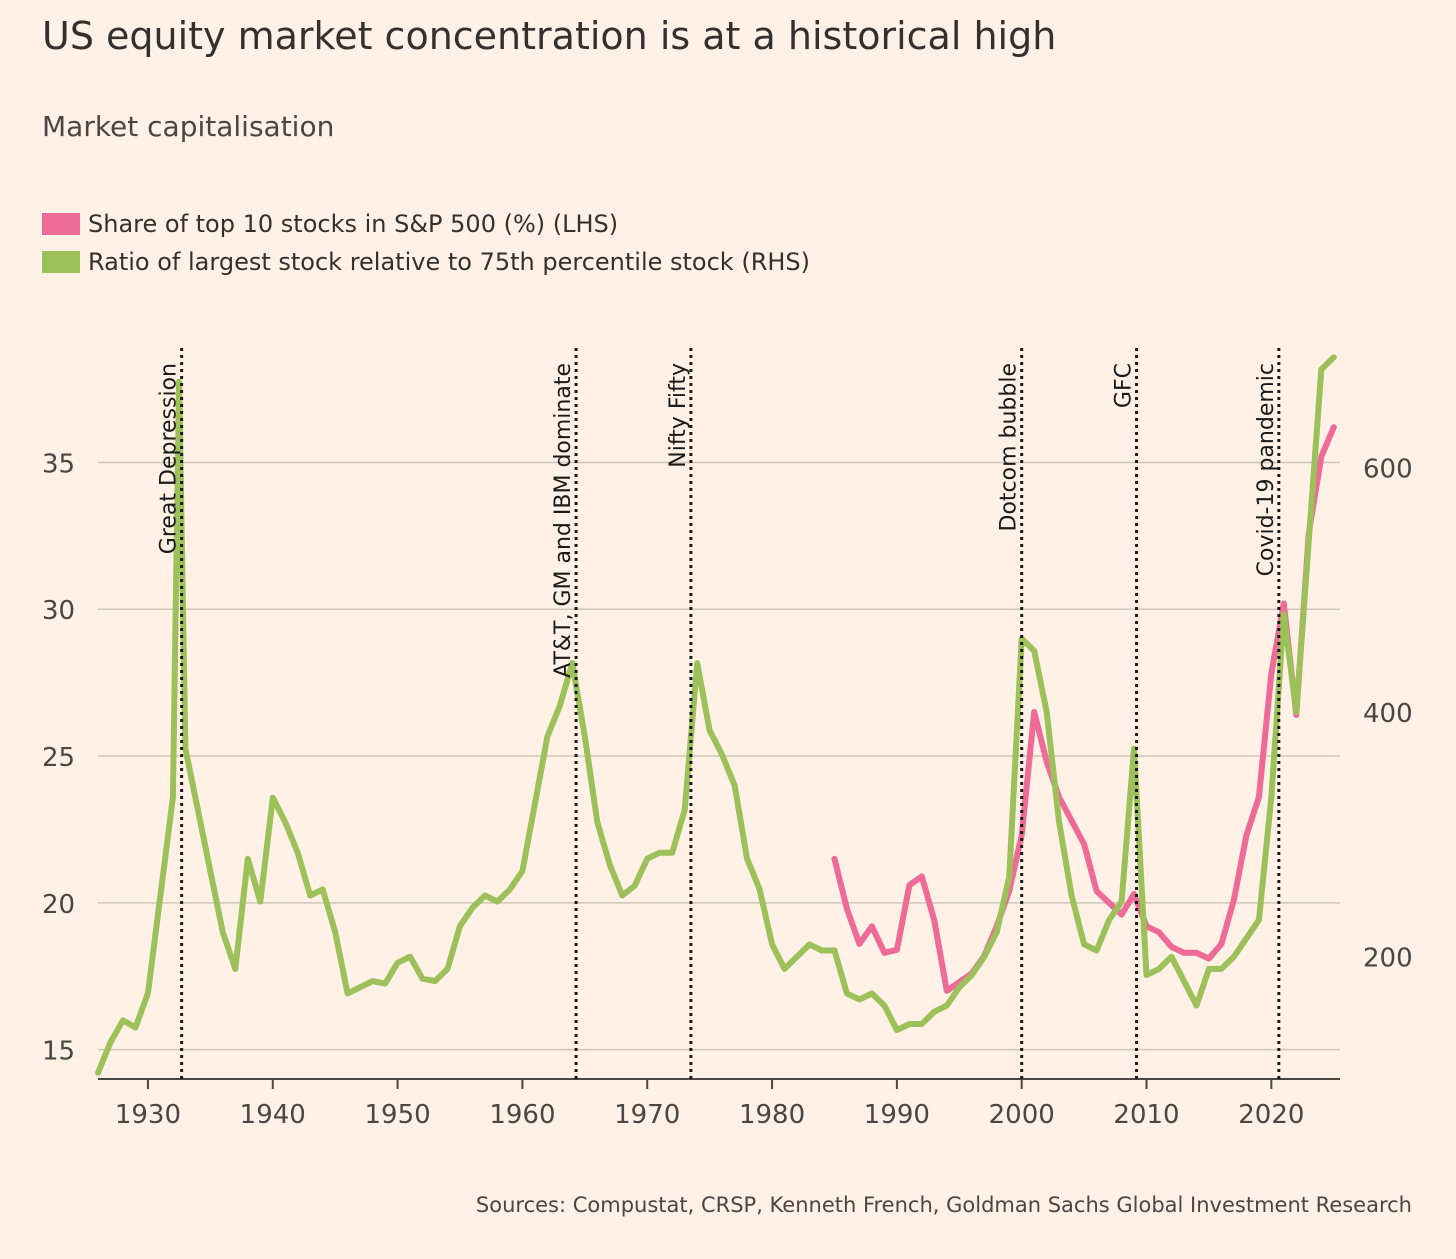 Image resolution: width=1456 pixels, height=1259 pixels. Describe the element at coordinates (678, 415) in the screenshot. I see `annotation-label: Nifty Fifty` at that location.